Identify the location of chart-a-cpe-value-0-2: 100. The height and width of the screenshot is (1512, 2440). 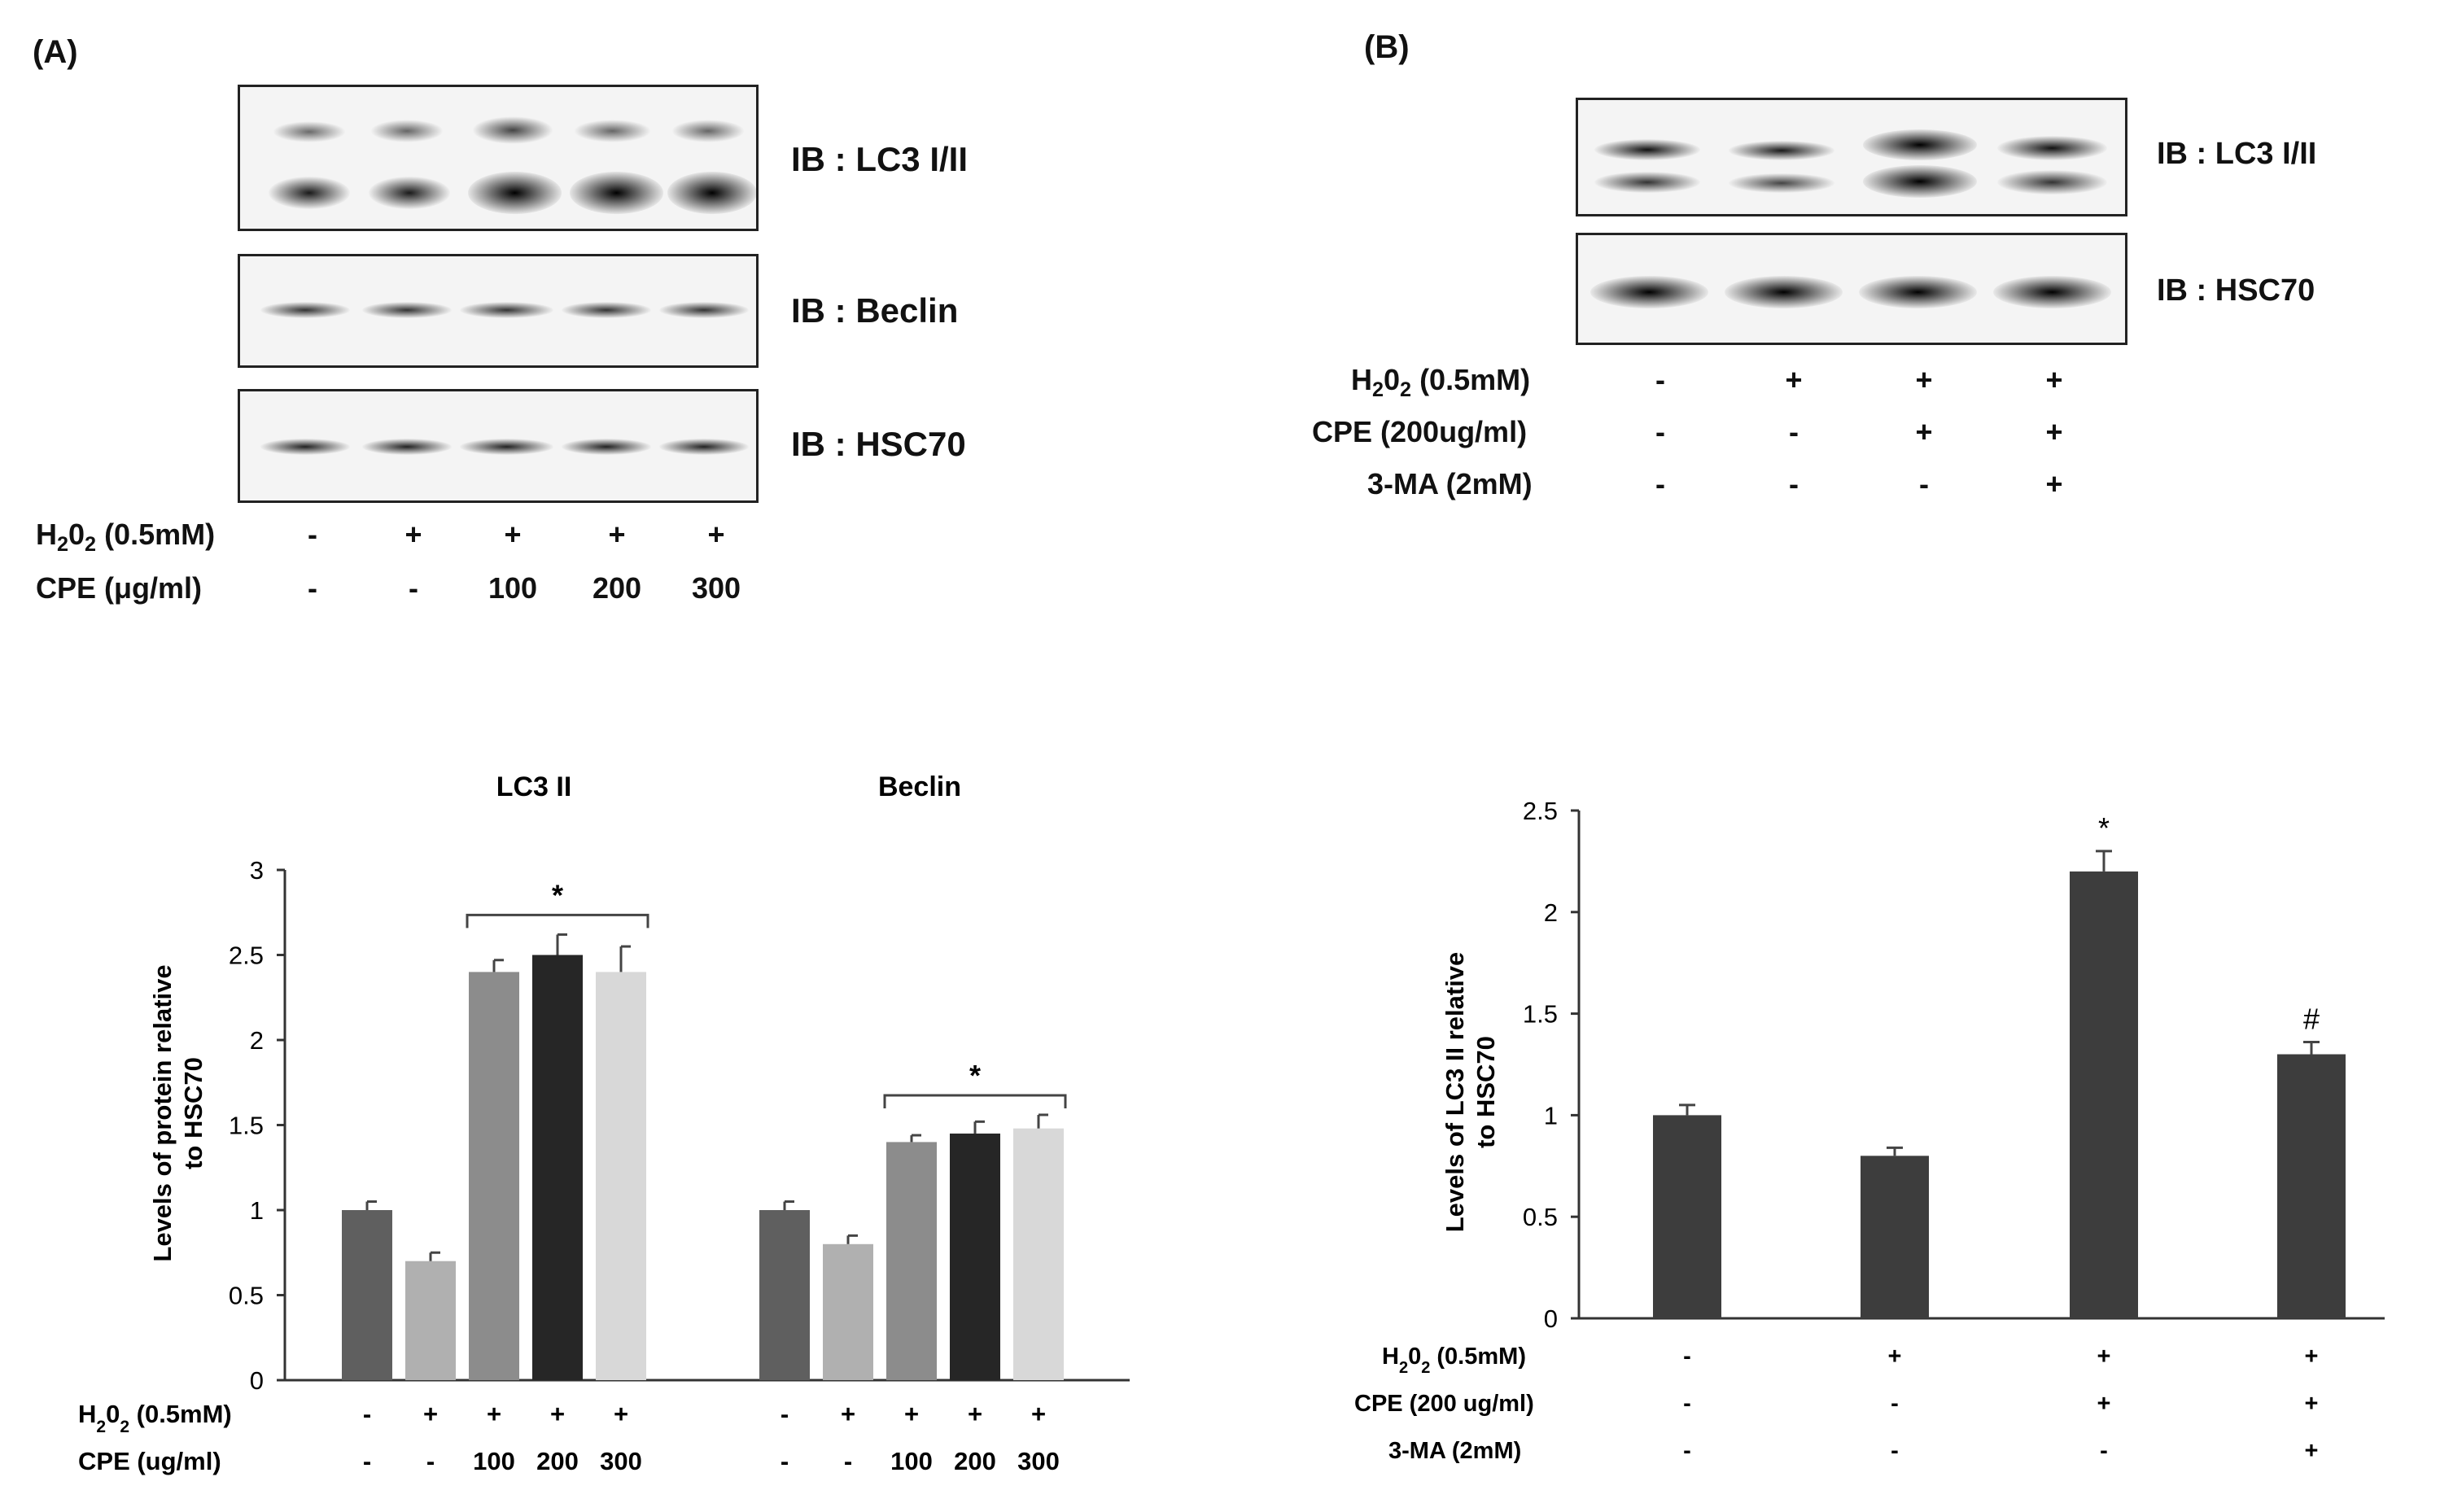
(494, 1461).